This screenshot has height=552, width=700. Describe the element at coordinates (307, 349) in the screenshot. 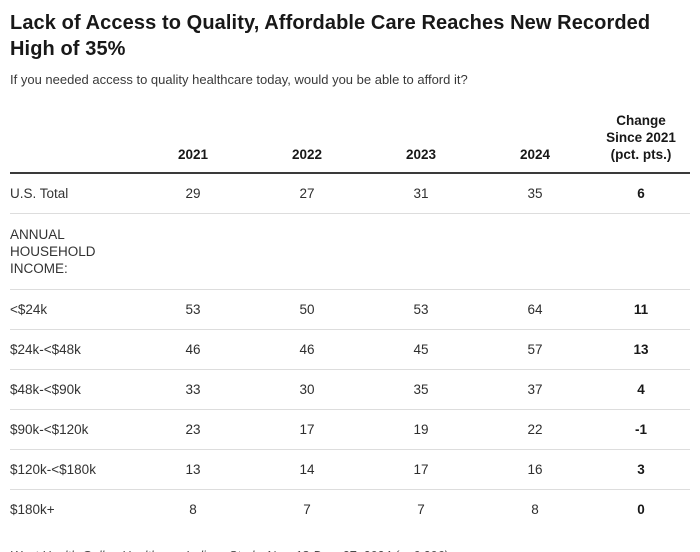

I see `cell-2022: 46` at that location.